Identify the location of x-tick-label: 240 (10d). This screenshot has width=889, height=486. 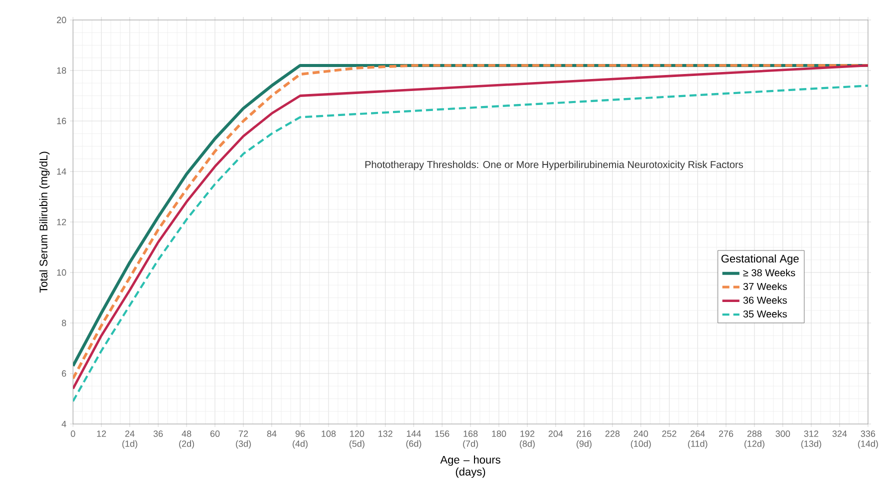
(640, 439).